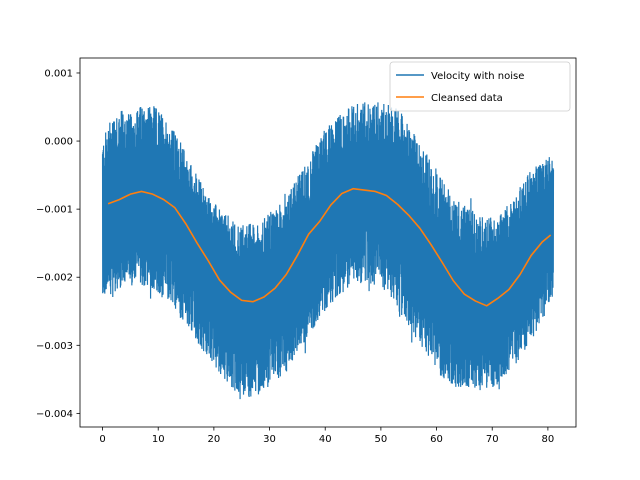 This screenshot has height=480, width=640. I want to click on legend-box, so click(480, 86).